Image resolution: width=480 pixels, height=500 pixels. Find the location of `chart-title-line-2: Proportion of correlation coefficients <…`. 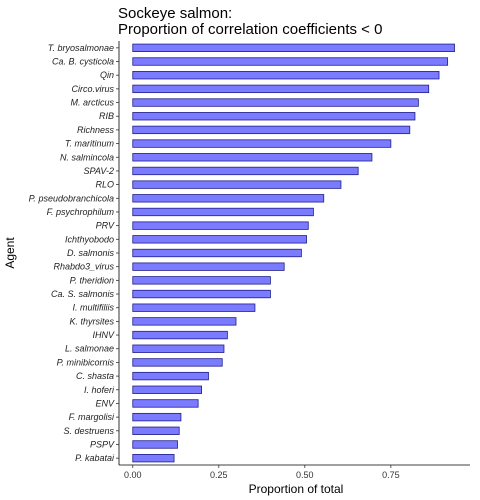

chart-title-line-2: Proportion of correlation coefficients <… is located at coordinates (250, 29).